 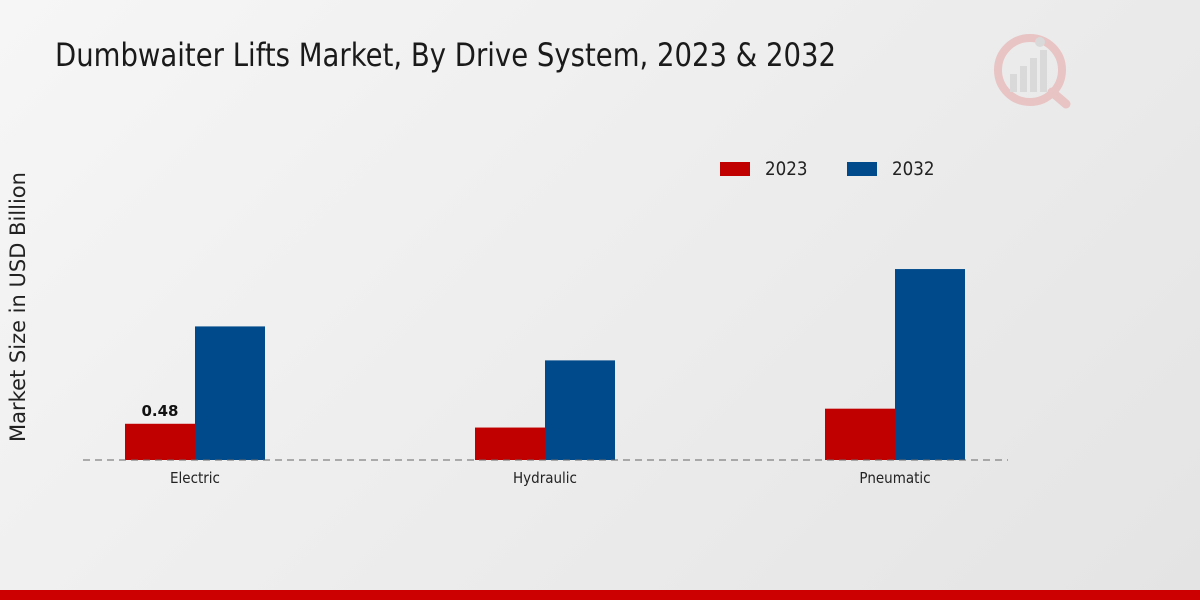 What do you see at coordinates (545, 478) in the screenshot?
I see `x-tick-label-hydraulic: Hydraulic` at bounding box center [545, 478].